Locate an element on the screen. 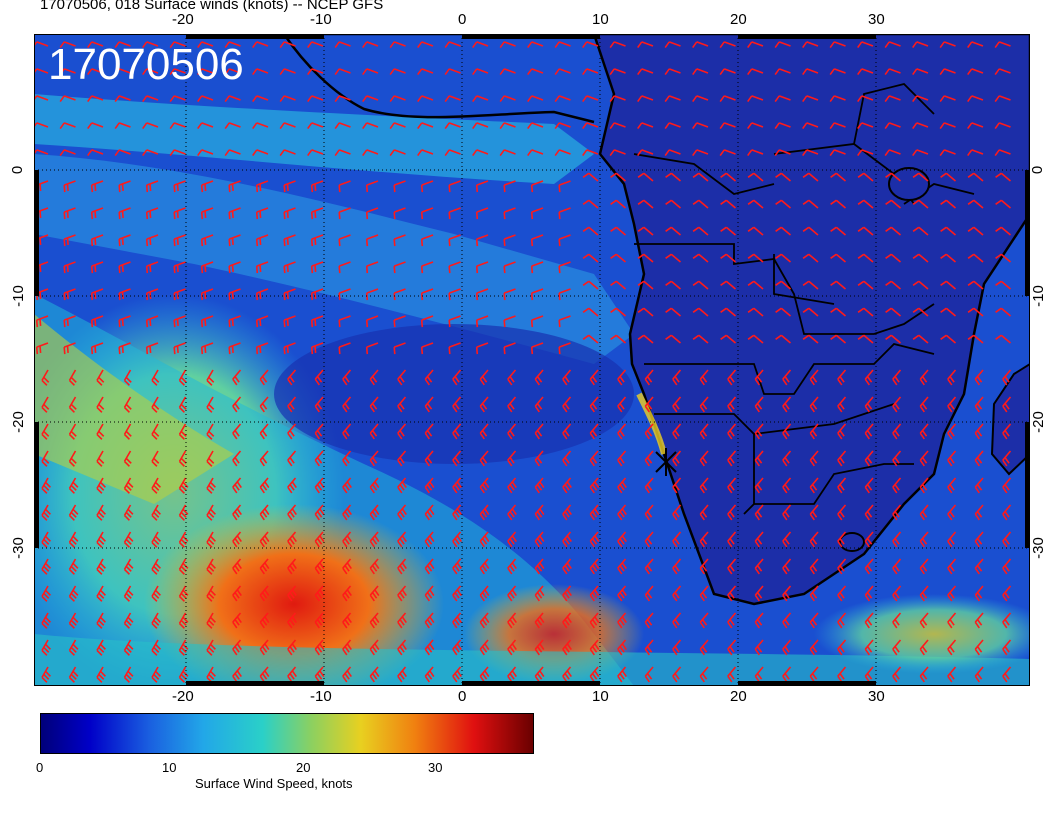 This screenshot has height=816, width=1056. lon-tick-top: -10 is located at coordinates (321, 19).